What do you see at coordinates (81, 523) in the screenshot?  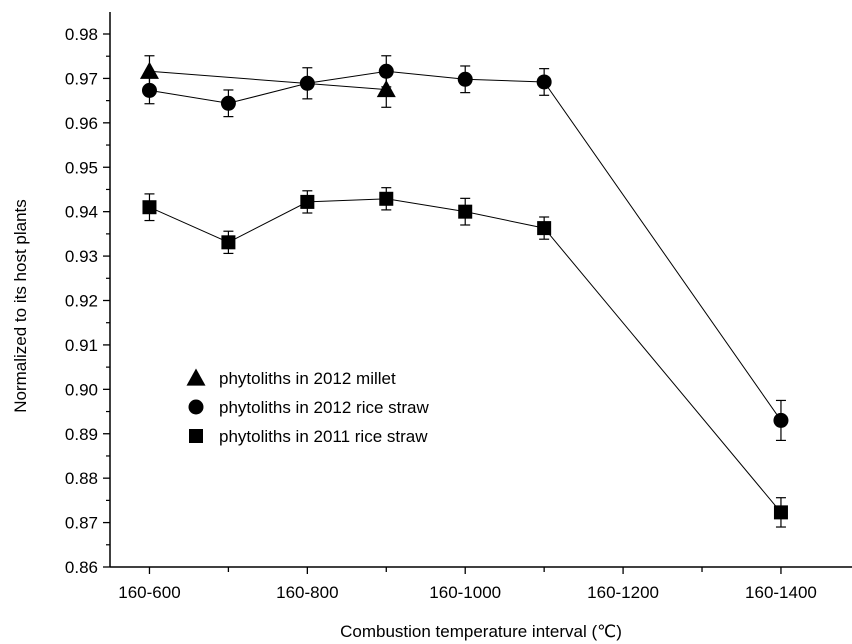 I see `y-tick-label: 0.87` at bounding box center [81, 523].